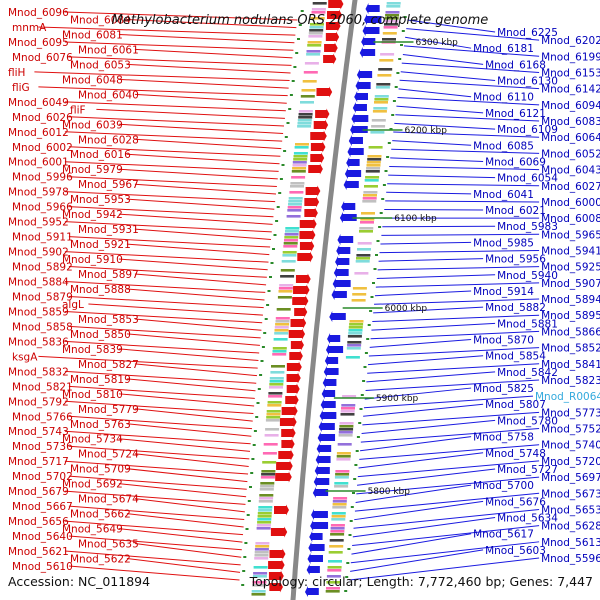 This screenshot has height=600, width=600. Describe the element at coordinates (38, 283) in the screenshot. I see `gene-label-left: Mnod_5884` at that location.